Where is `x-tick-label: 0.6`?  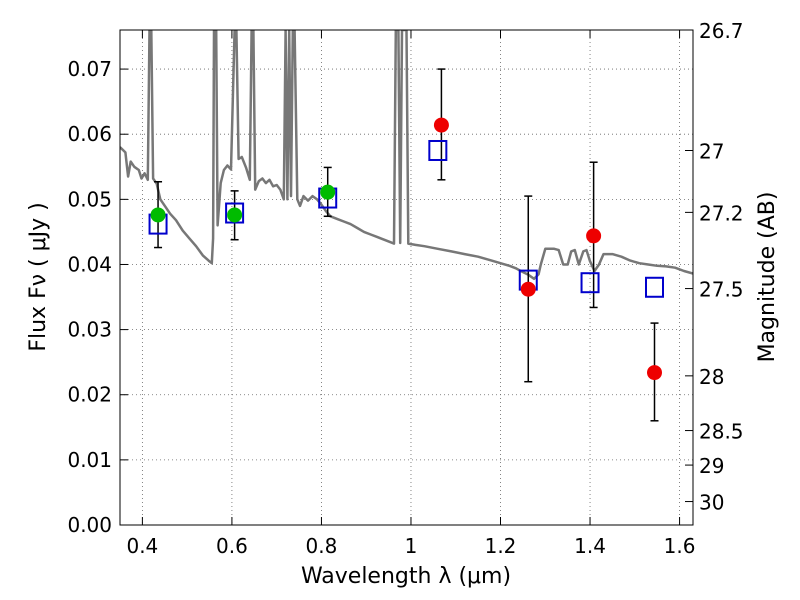 x-tick-label: 0.6 is located at coordinates (232, 546).